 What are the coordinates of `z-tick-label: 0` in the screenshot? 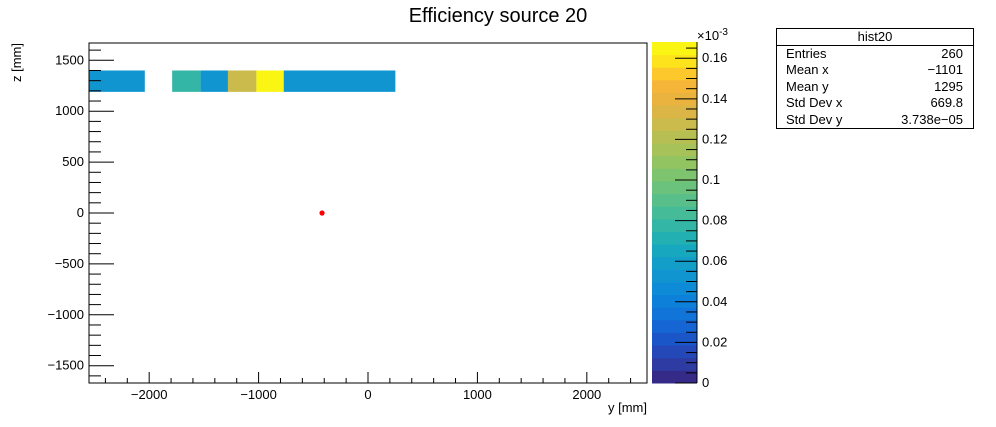 It's located at (705, 382).